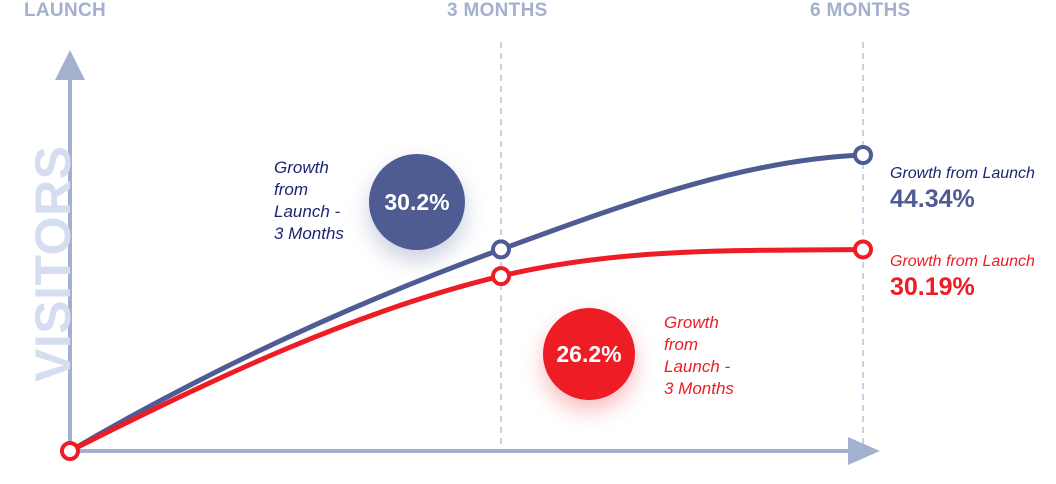  I want to click on red-end-caption: Growth from Launch, so click(962, 261).